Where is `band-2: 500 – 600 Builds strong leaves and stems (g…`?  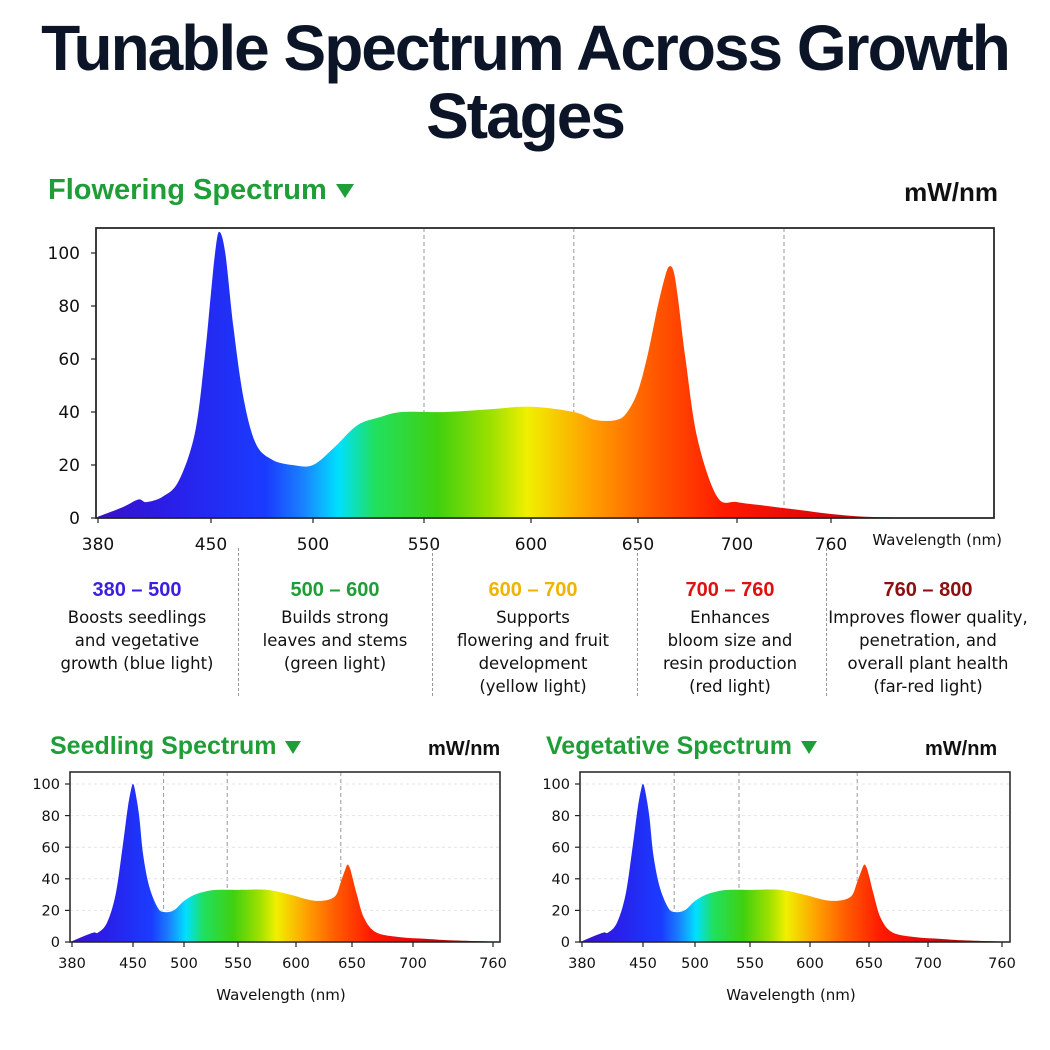
band-2: 500 – 600 Builds strong leaves and stems (g… is located at coordinates (335, 626).